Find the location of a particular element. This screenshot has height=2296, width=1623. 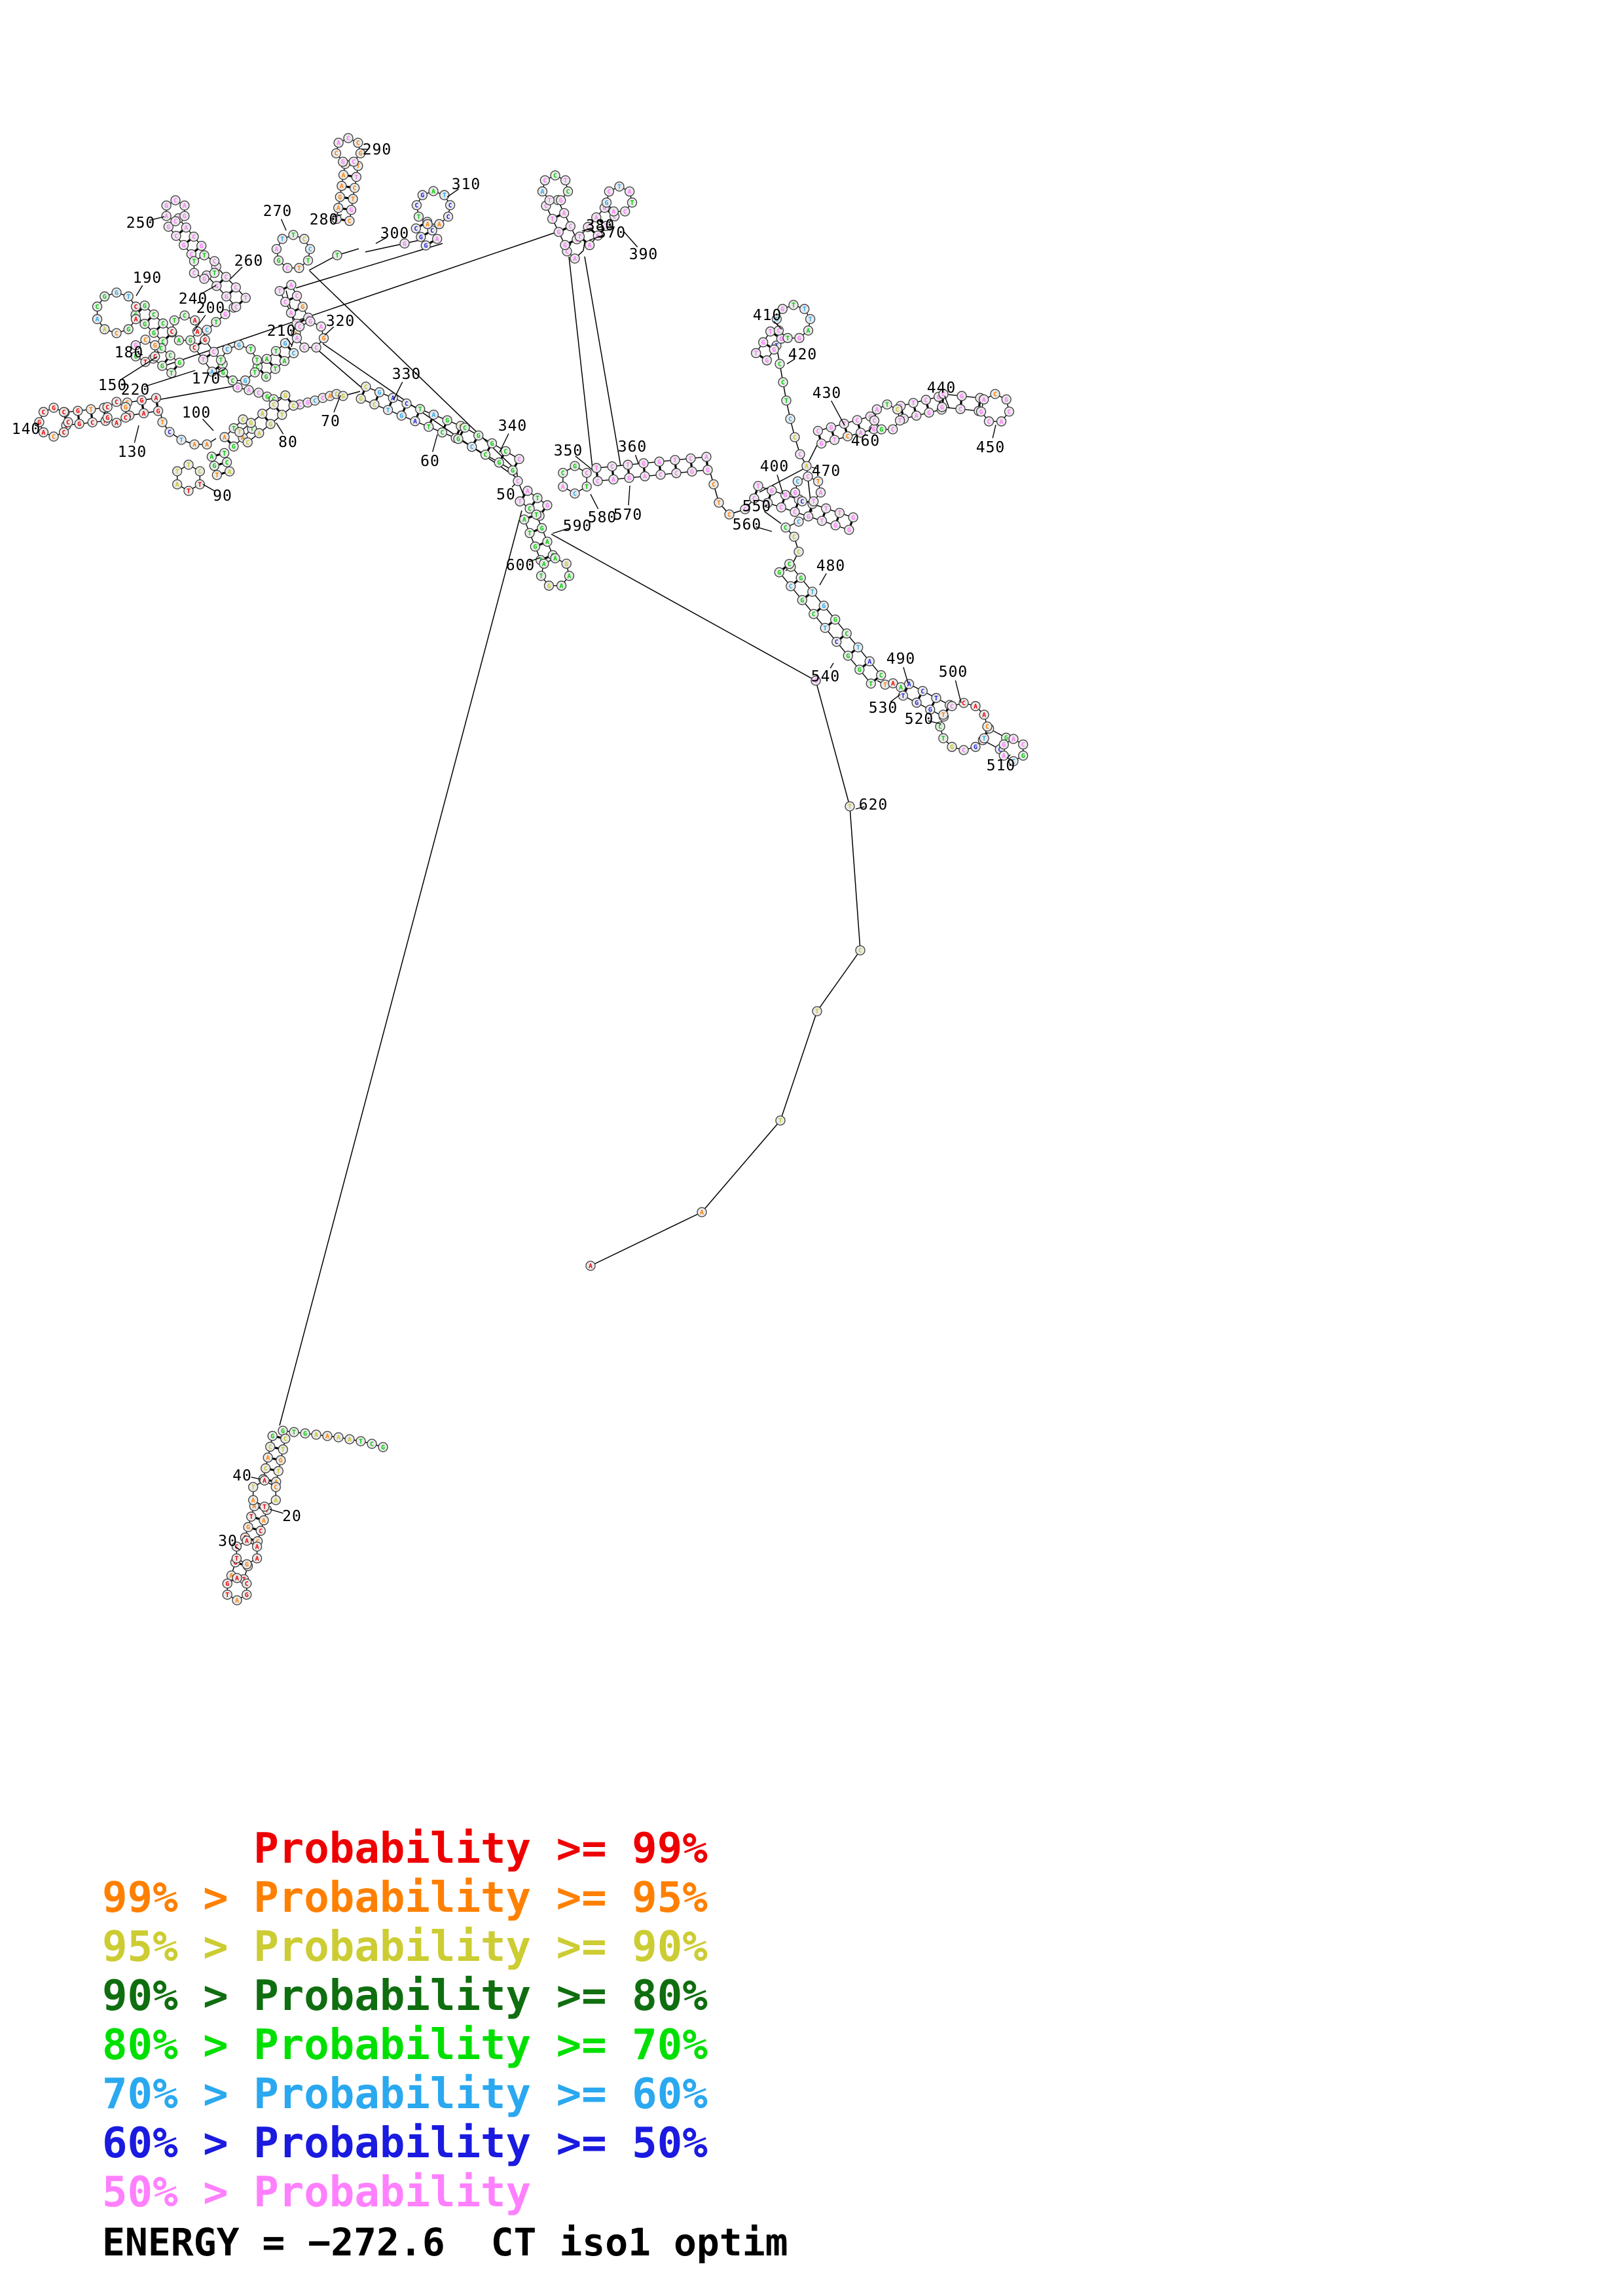

svg-text: 40 is located at coordinates (242, 1475).